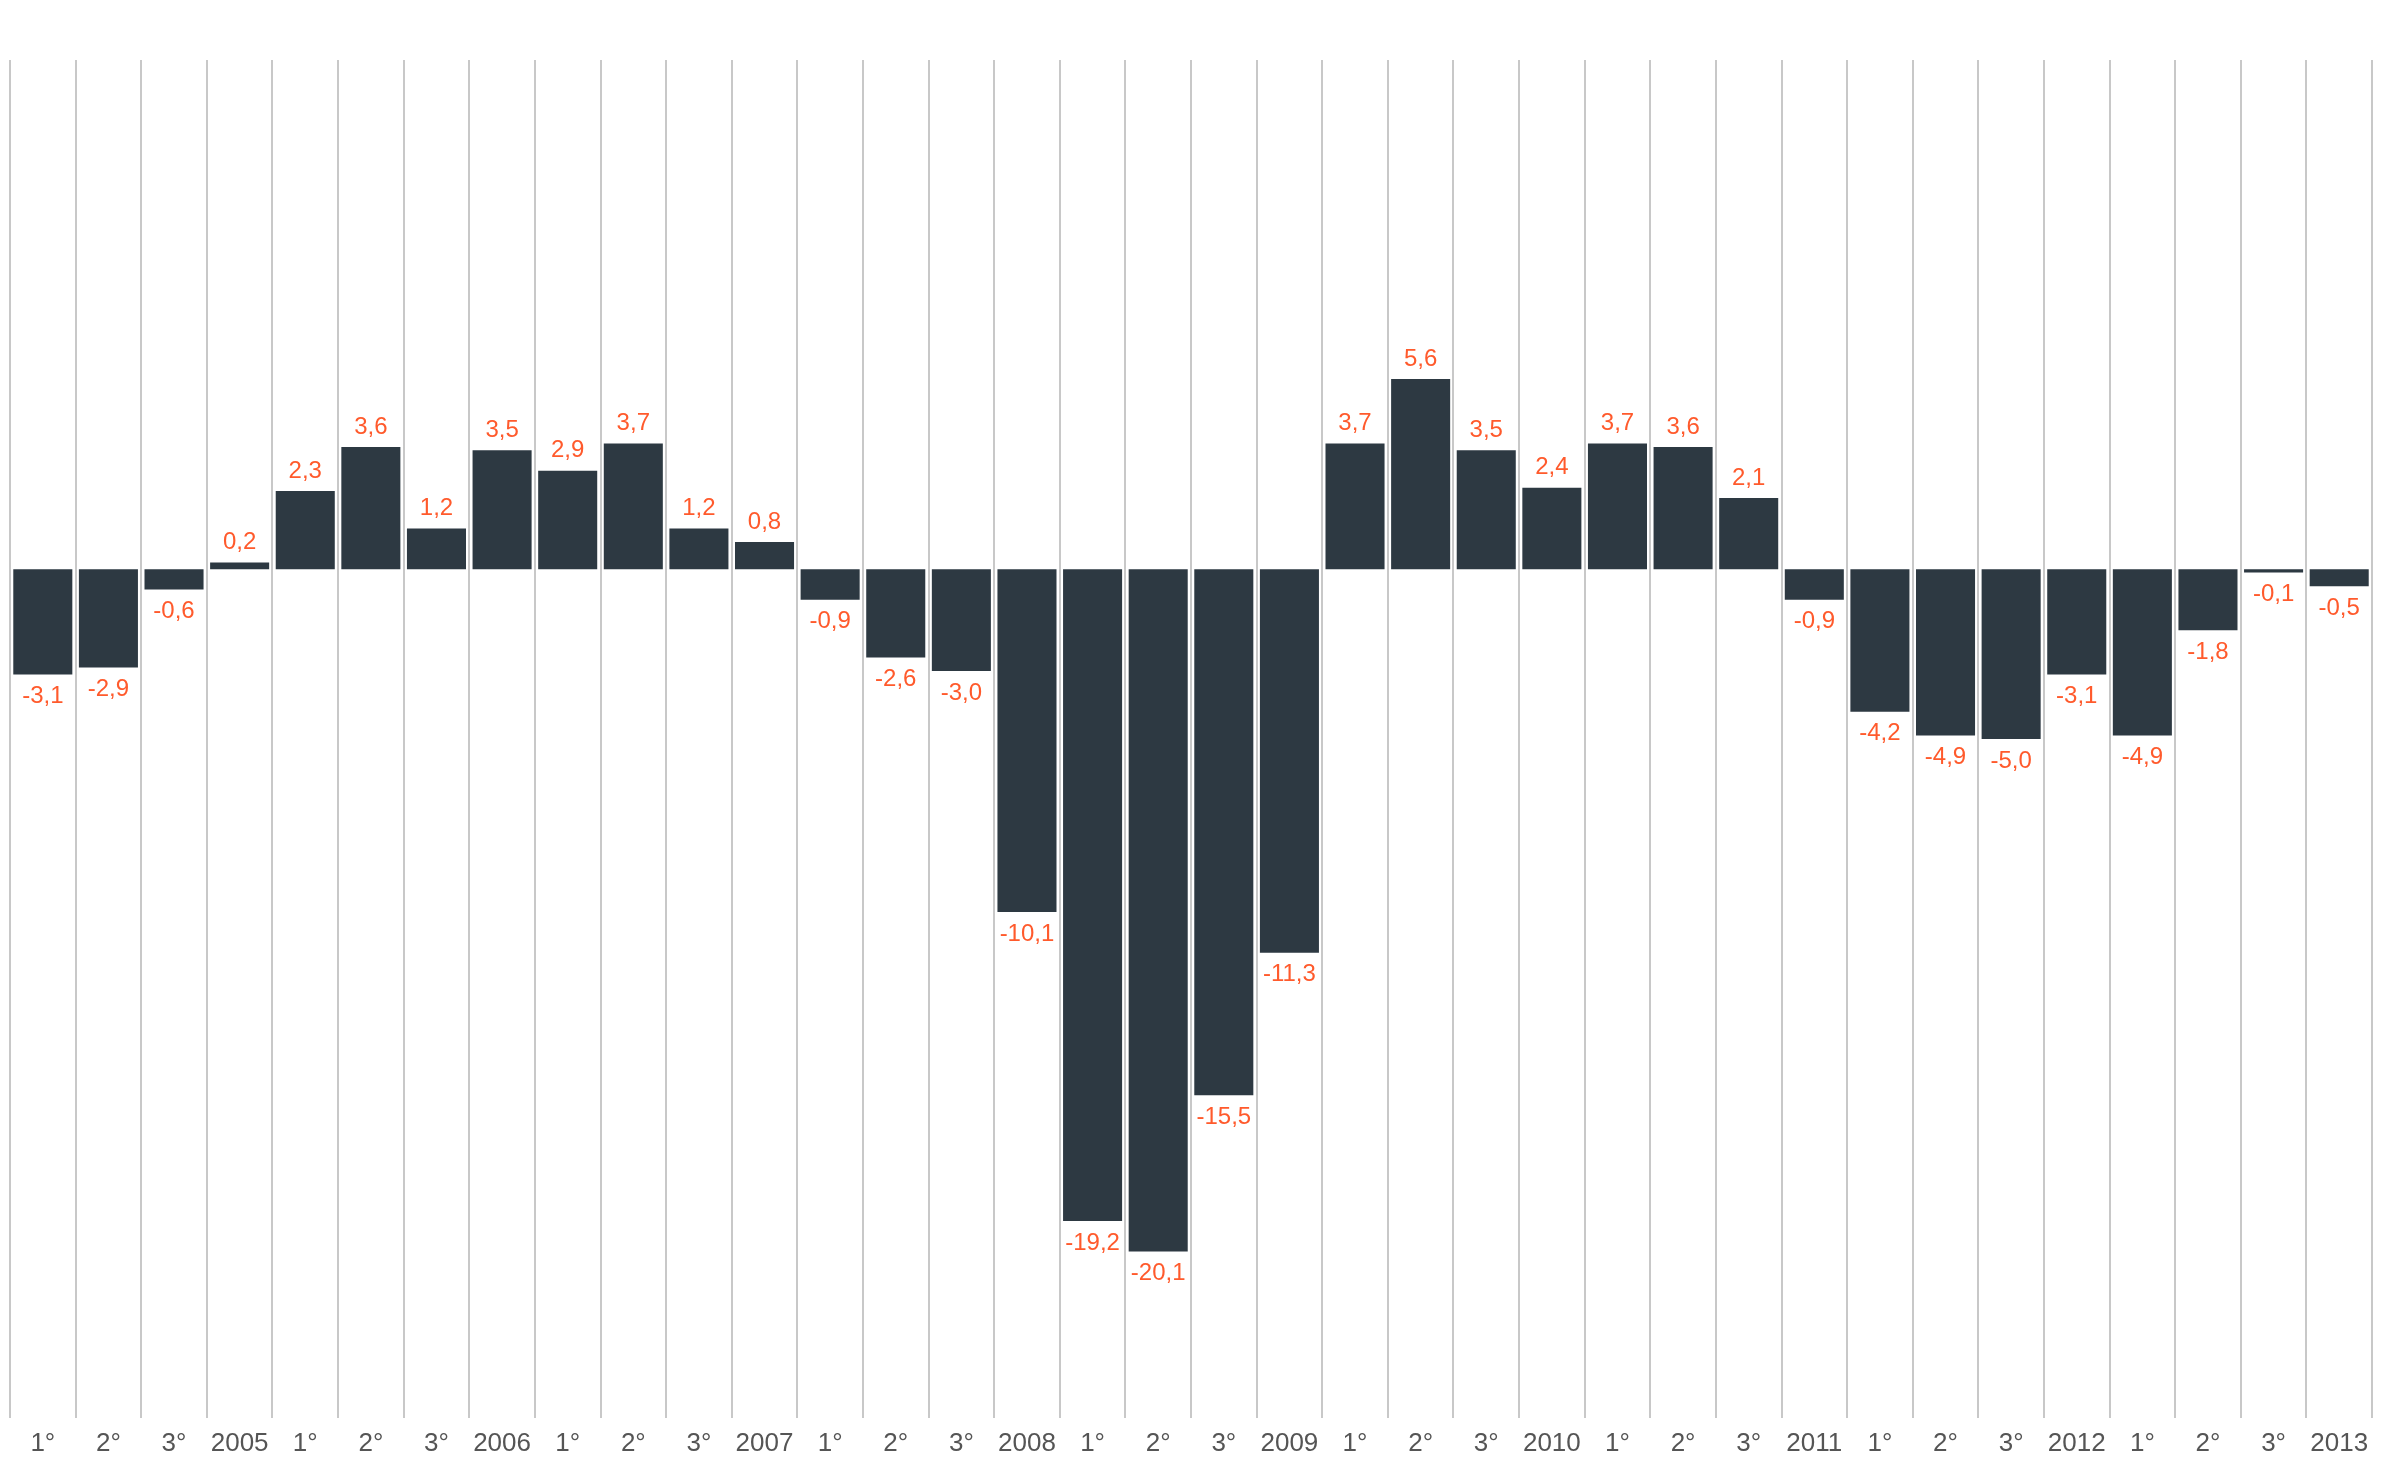  I want to click on data-label: -20,1, so click(1158, 1272).